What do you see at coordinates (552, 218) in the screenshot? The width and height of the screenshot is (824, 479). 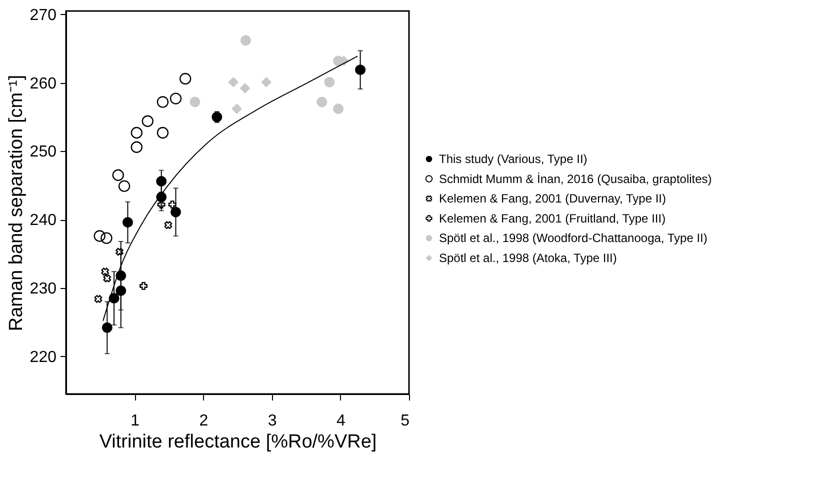 I see `legend-label: Kelemen & Fang, 2001 (Fruitland, Type III)` at bounding box center [552, 218].